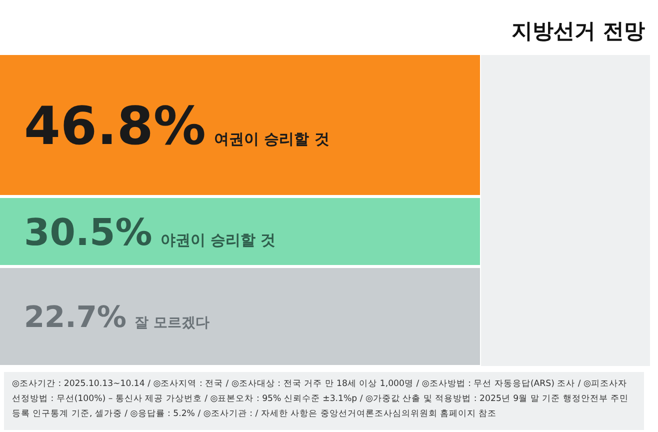 This screenshot has height=432, width=658. I want to click on category-label: 잘 모르겠다, so click(172, 323).